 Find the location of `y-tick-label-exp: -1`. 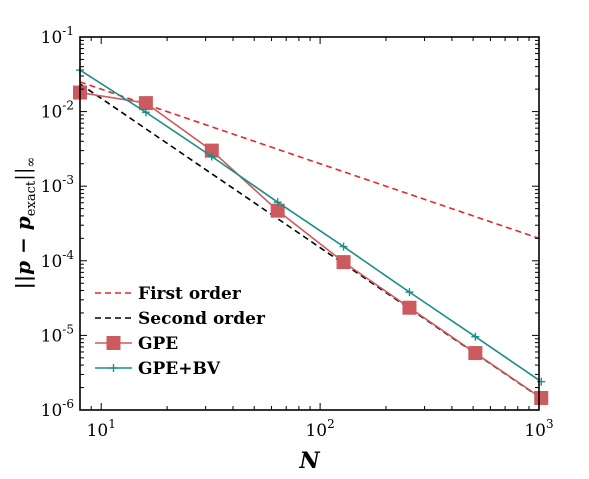

y-tick-label-exp: -1 is located at coordinates (68, 31).